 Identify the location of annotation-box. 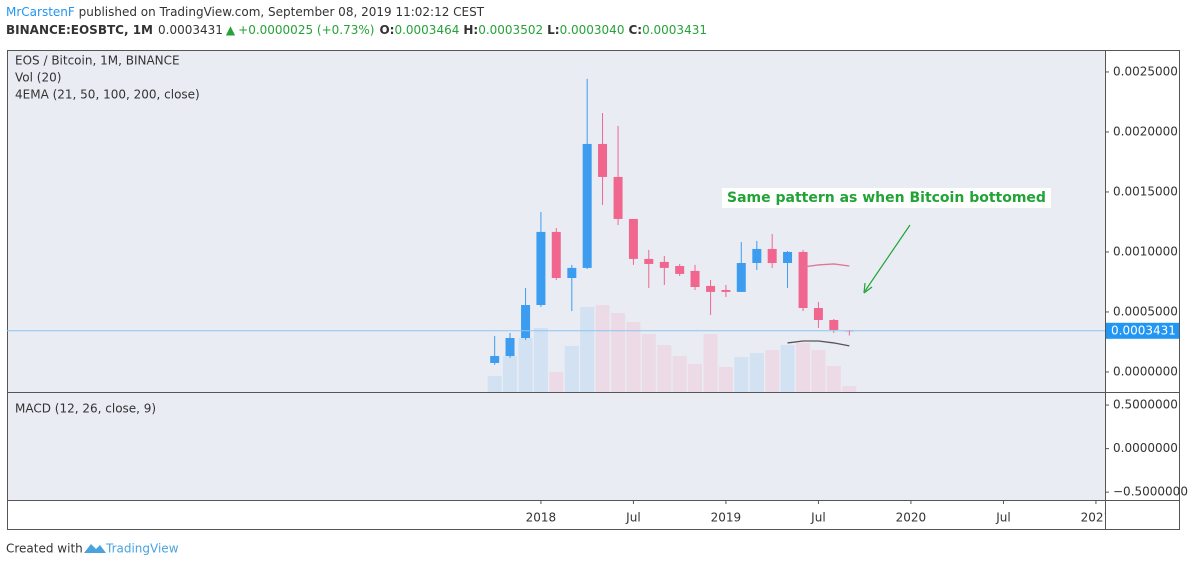
(886, 198).